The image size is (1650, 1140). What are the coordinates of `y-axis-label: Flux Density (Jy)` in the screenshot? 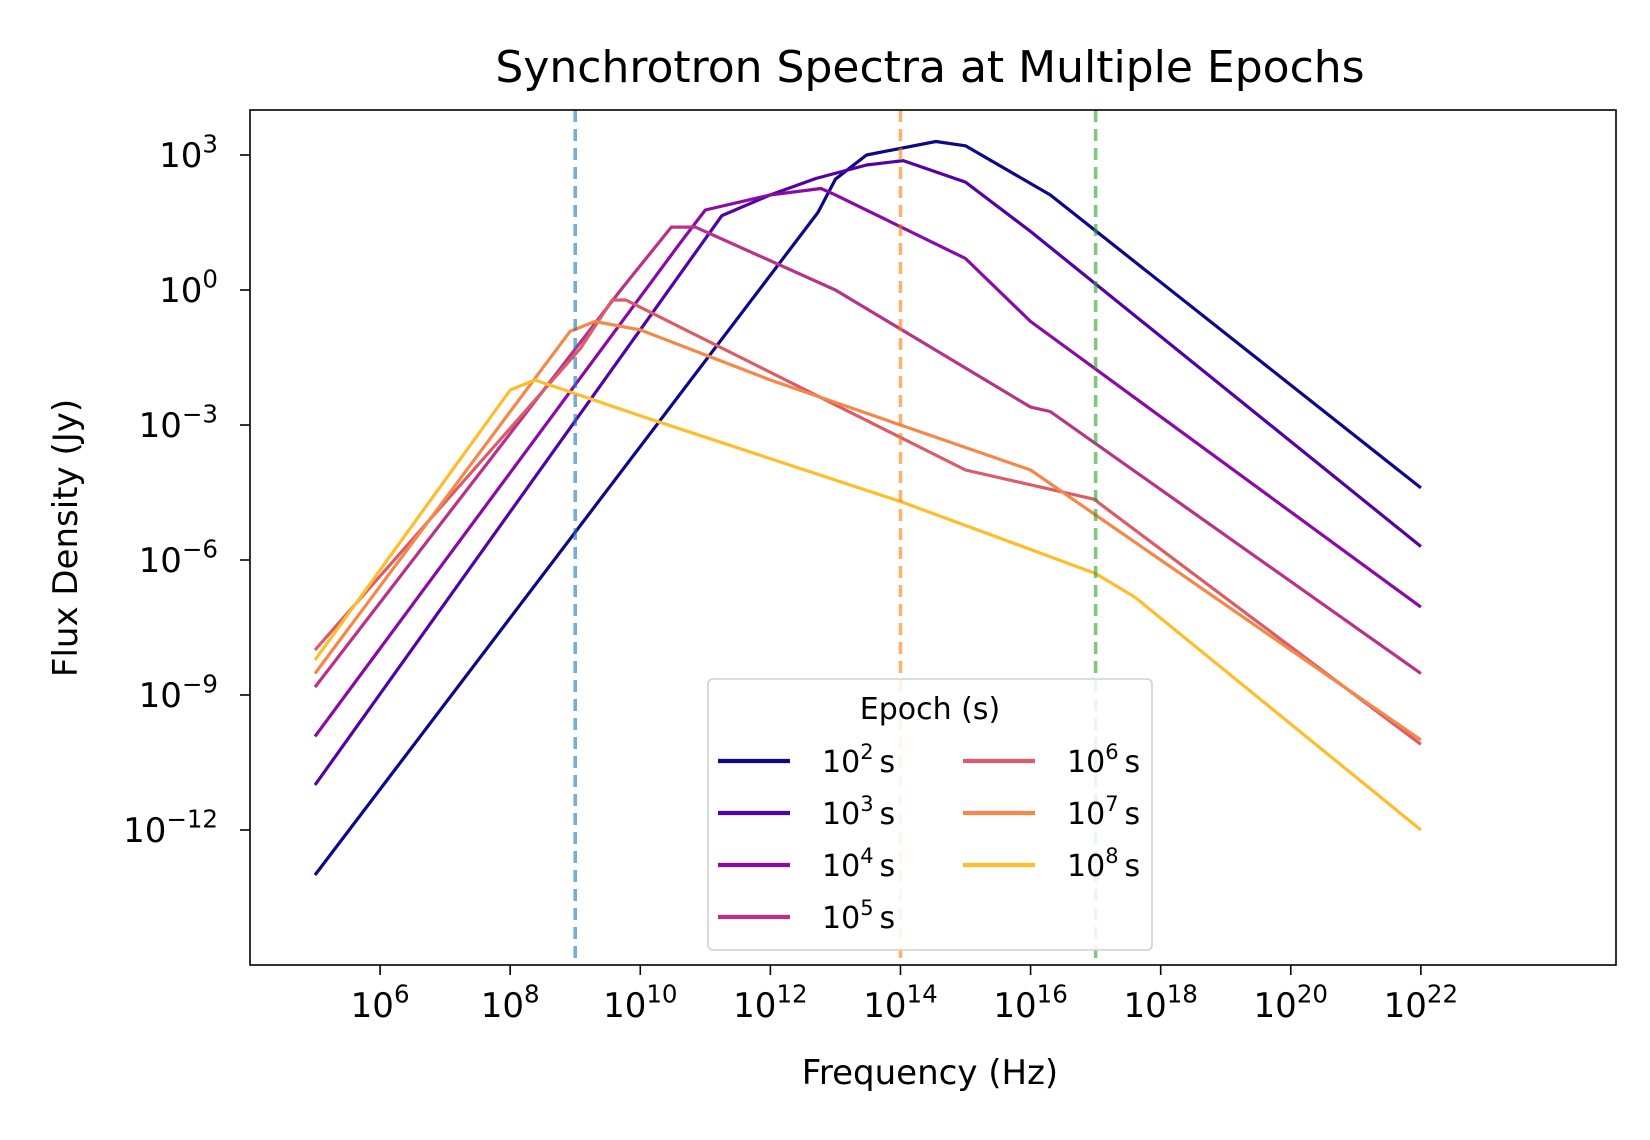 It's located at (66, 538).